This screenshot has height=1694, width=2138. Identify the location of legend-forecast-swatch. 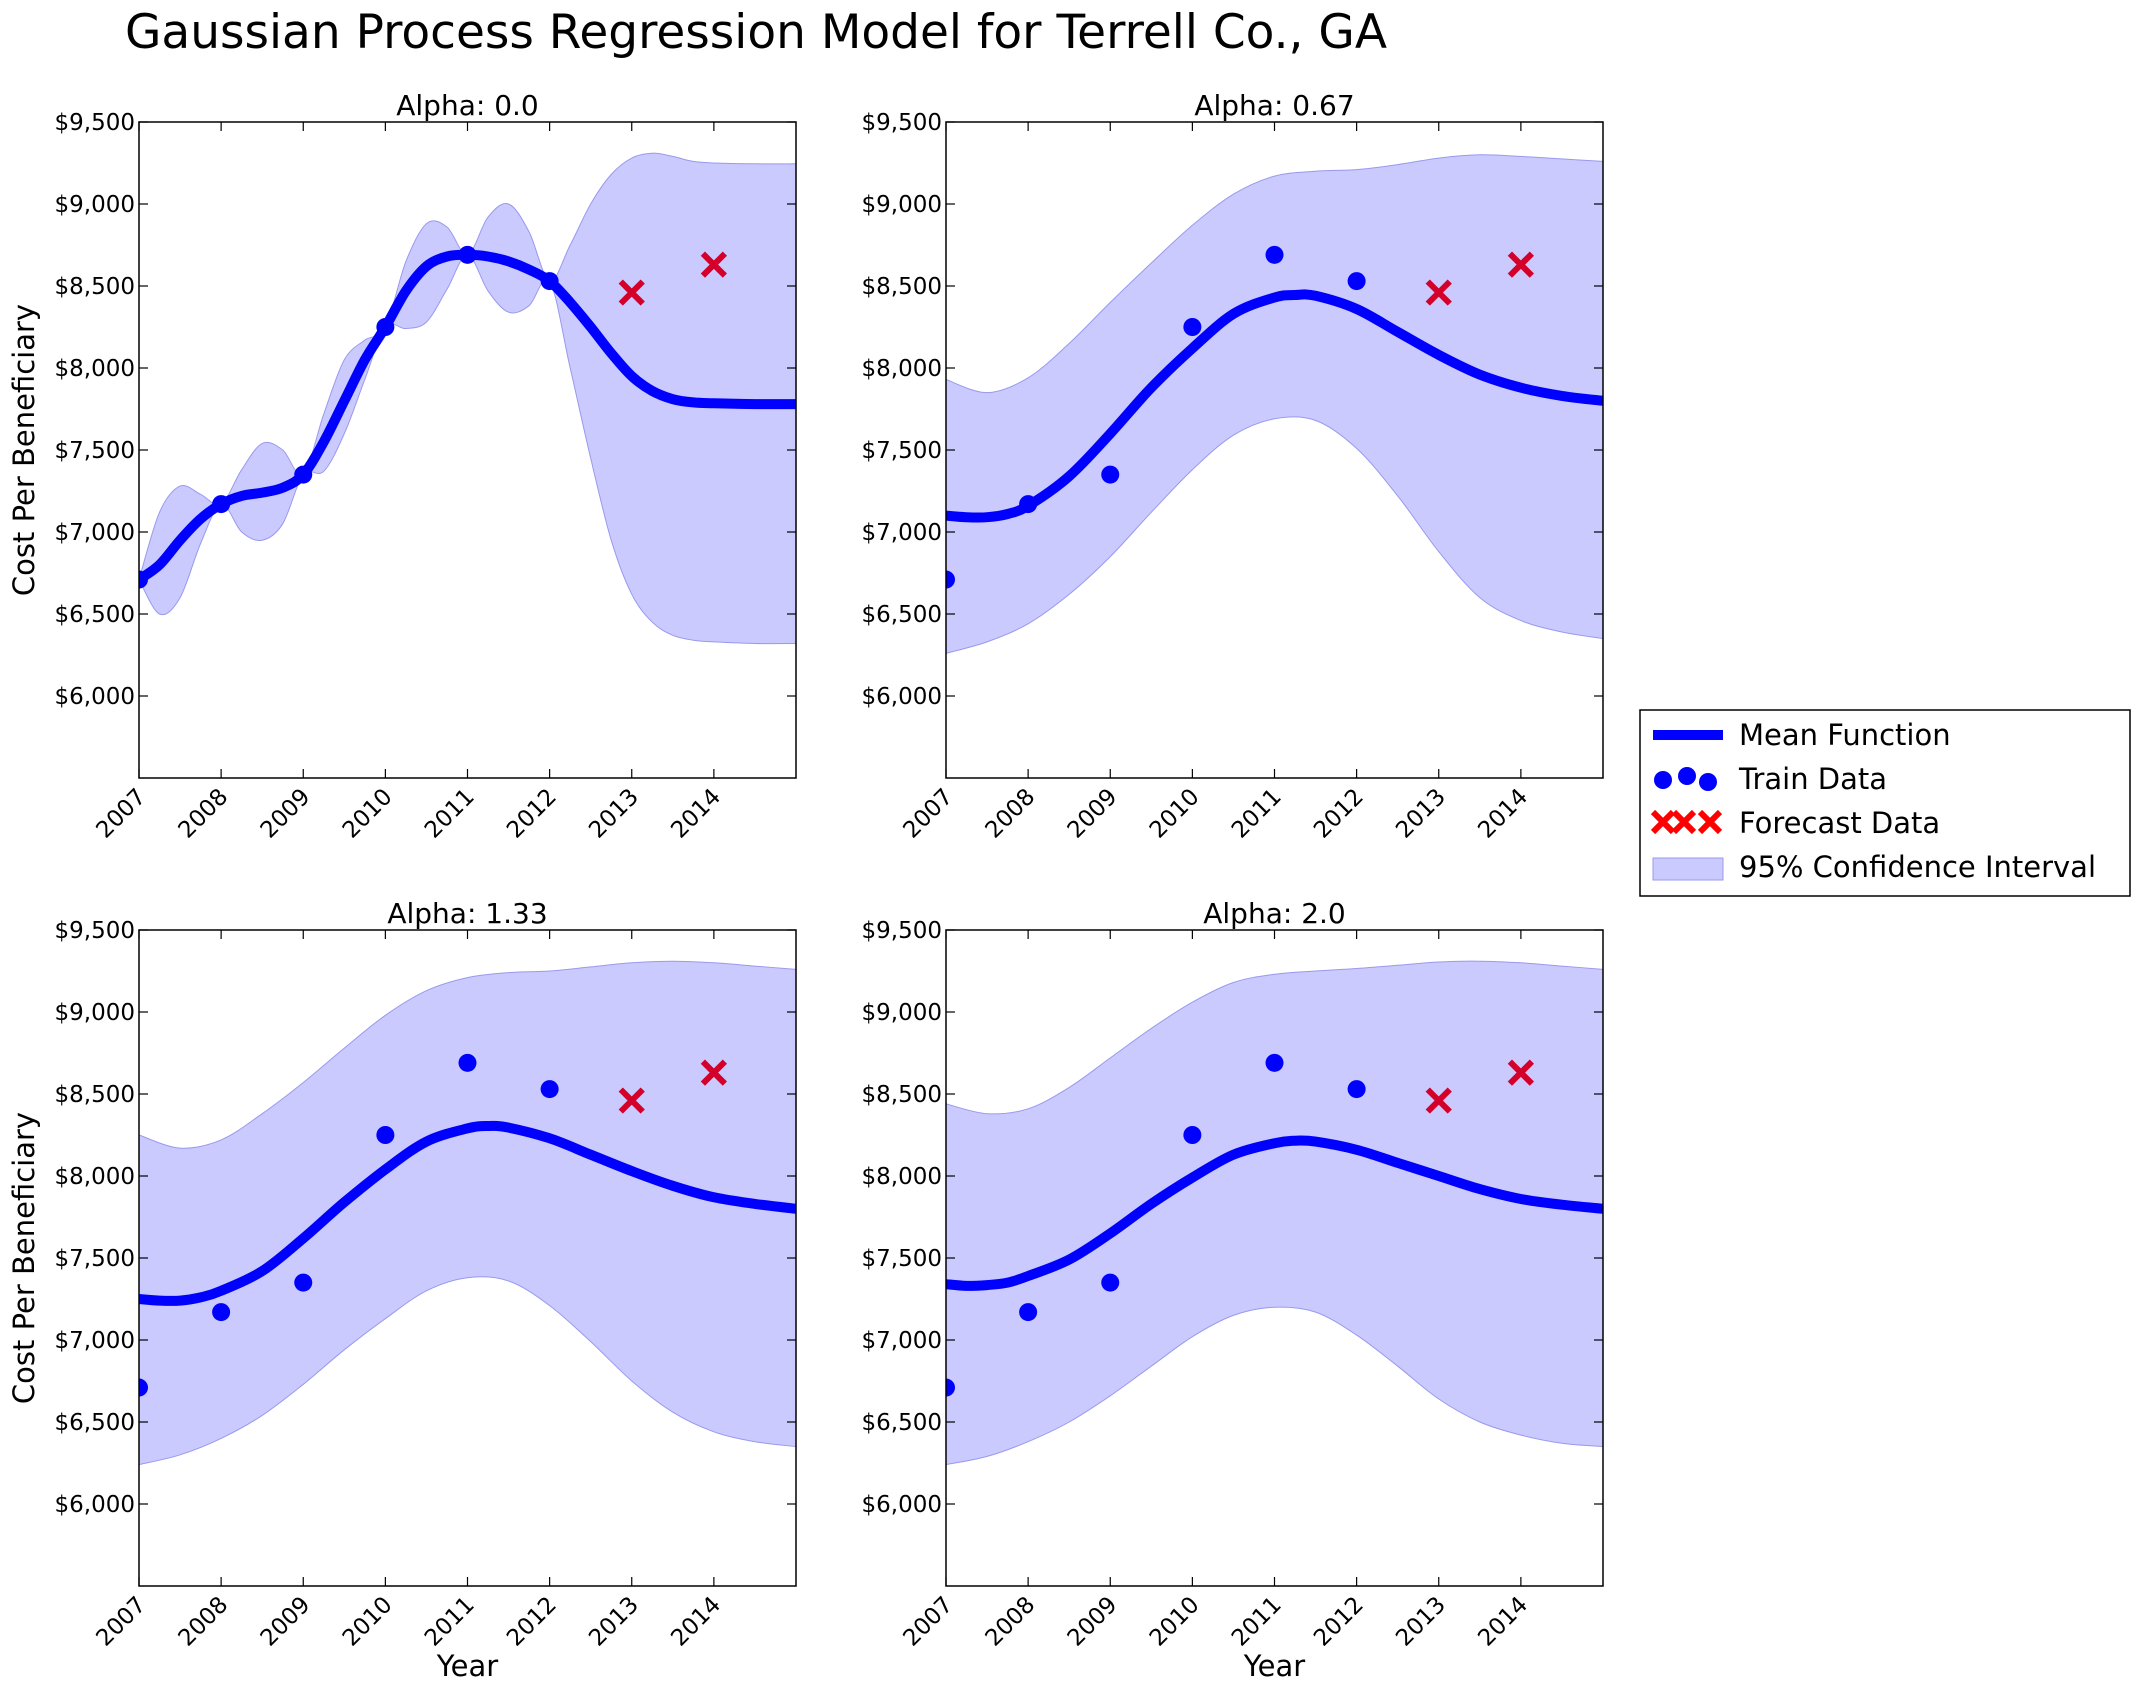
(1686, 822).